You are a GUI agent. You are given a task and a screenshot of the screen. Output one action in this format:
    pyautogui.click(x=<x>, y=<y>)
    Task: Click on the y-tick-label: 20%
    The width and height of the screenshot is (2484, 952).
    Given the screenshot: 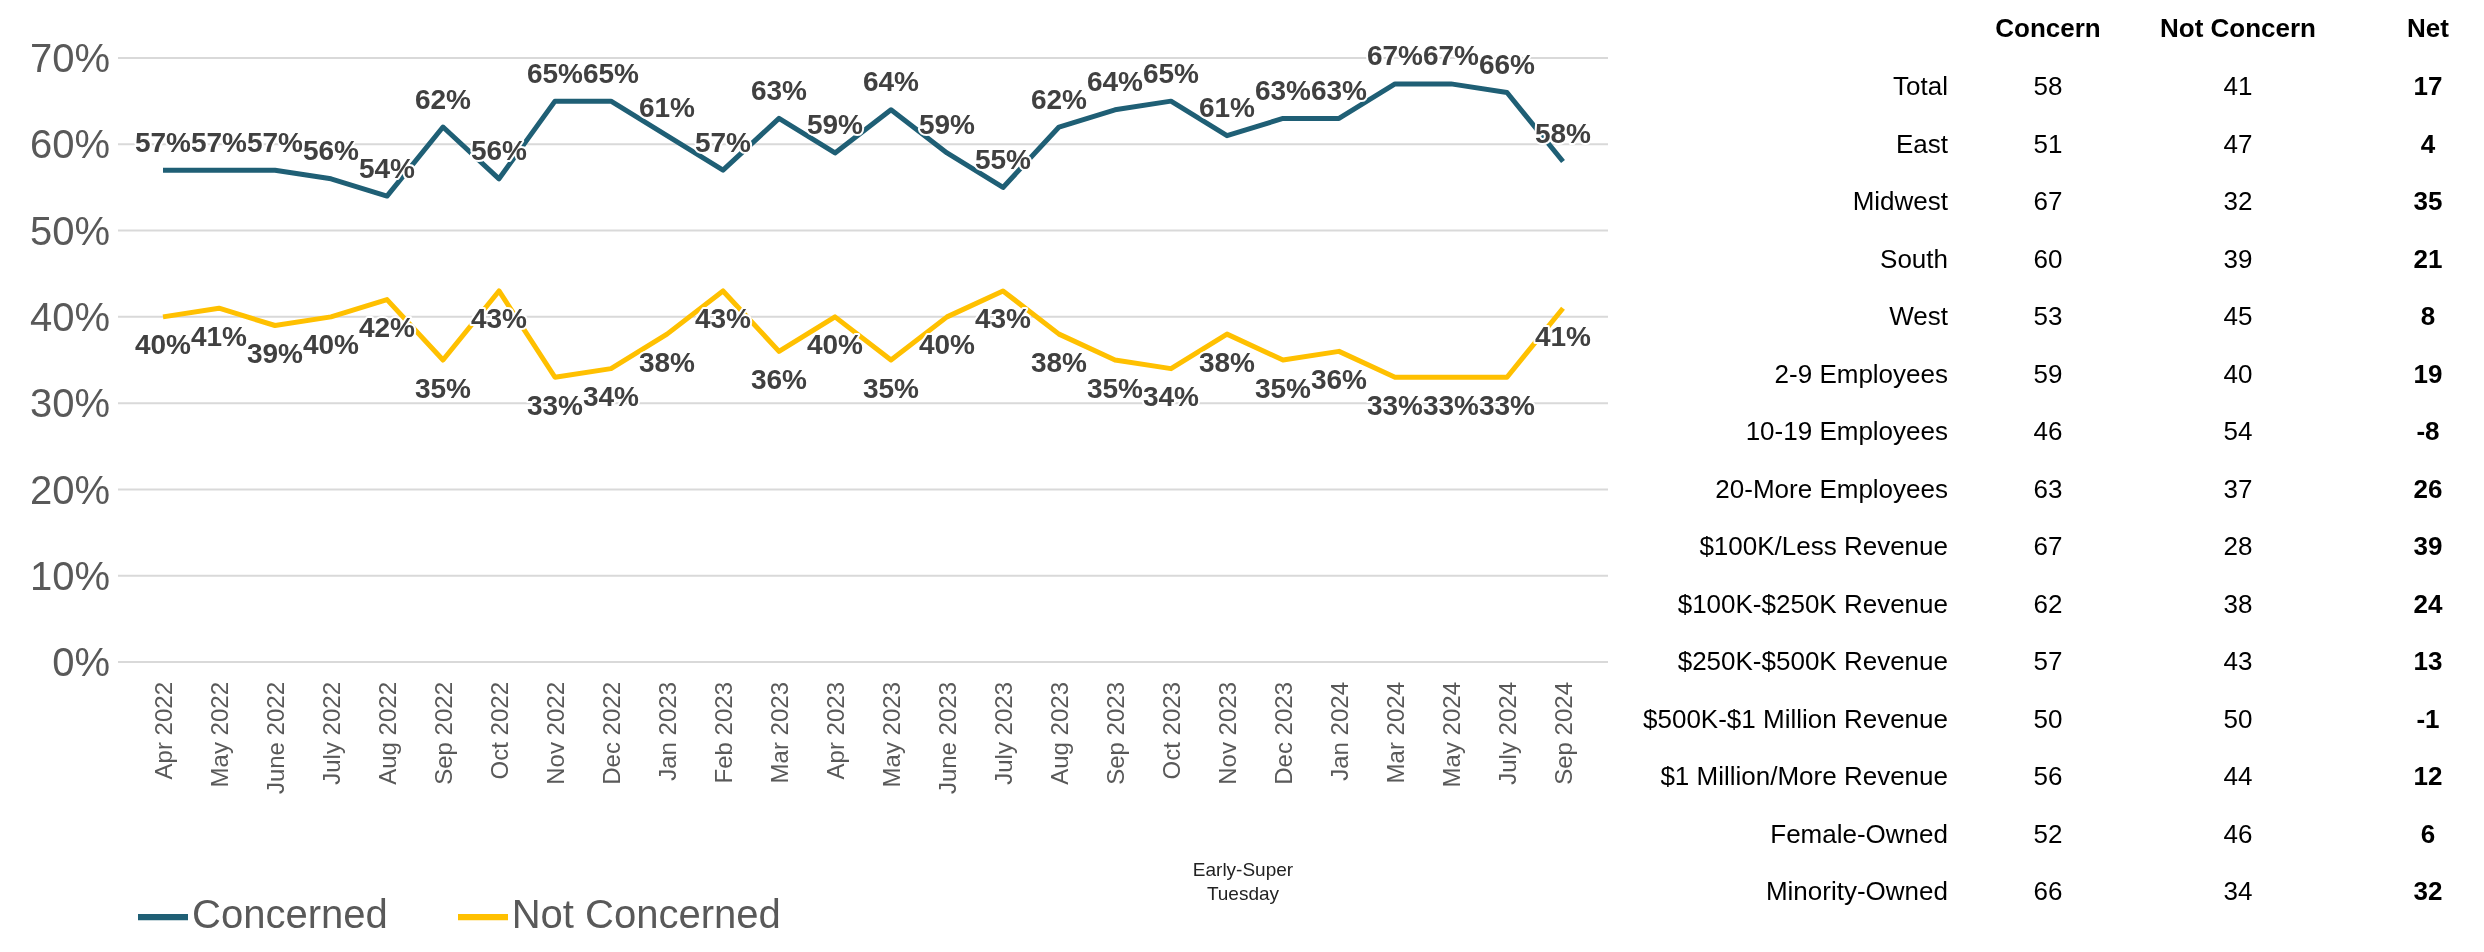 What is the action you would take?
    pyautogui.click(x=69, y=489)
    